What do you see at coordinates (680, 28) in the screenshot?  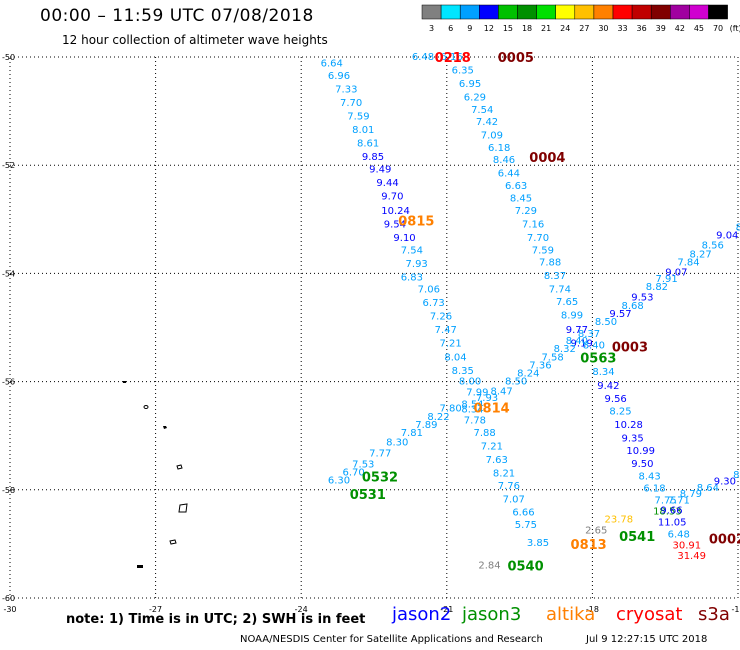 I see `legend-label: 42` at bounding box center [680, 28].